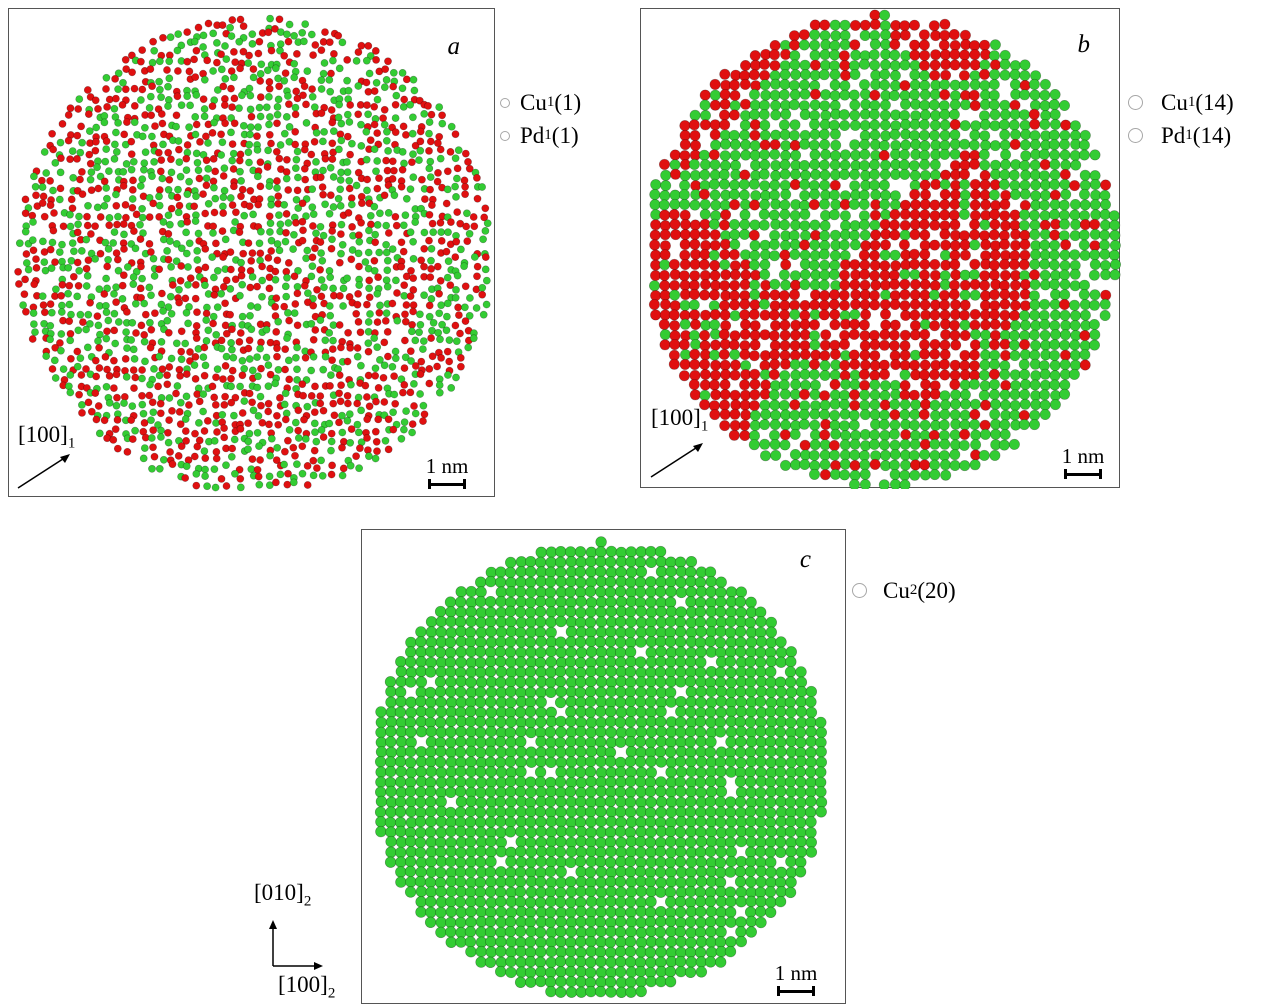 Image resolution: width=1264 pixels, height=1008 pixels. Describe the element at coordinates (676, 460) in the screenshot. I see `direction-arrow-b` at that location.